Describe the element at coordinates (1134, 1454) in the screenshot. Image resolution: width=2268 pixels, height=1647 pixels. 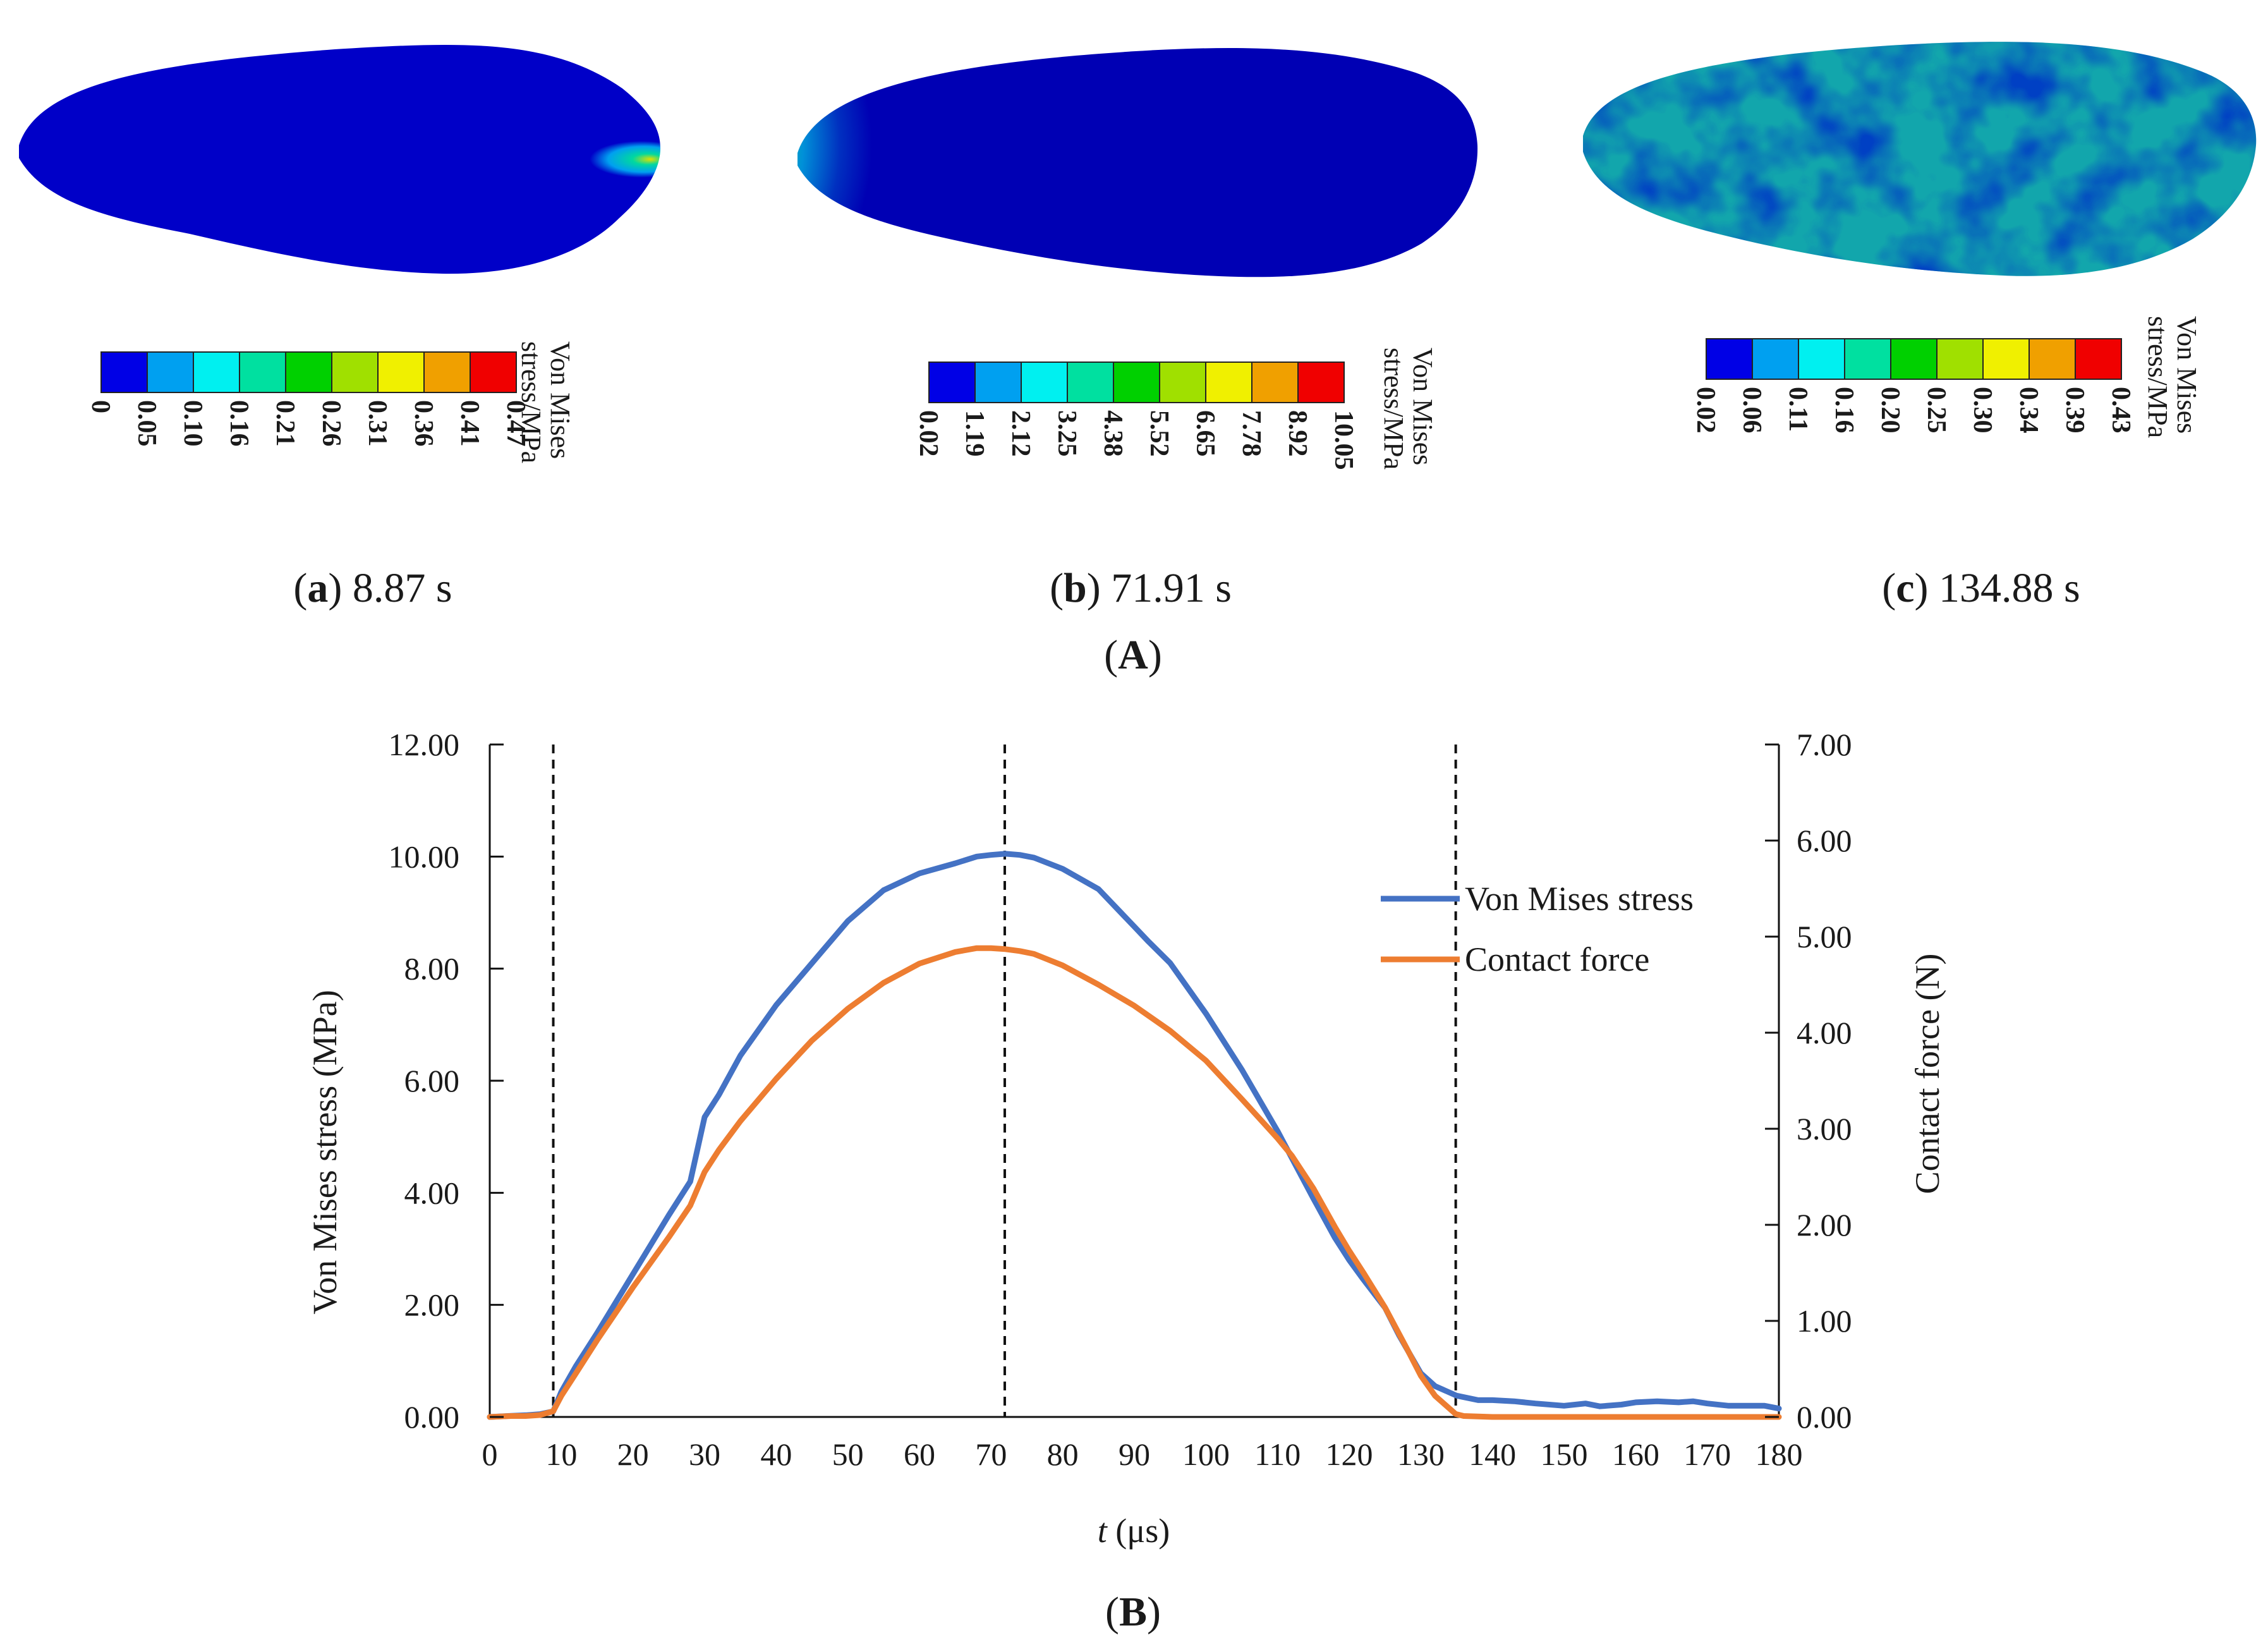
I see `x-tick-label-9: 90` at that location.